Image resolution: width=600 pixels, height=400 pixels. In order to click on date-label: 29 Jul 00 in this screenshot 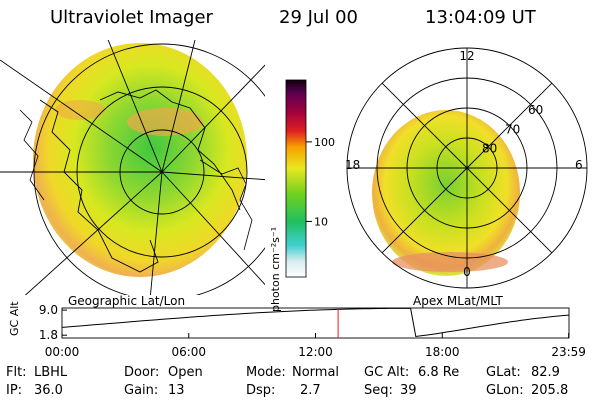, I will do `click(318, 17)`.